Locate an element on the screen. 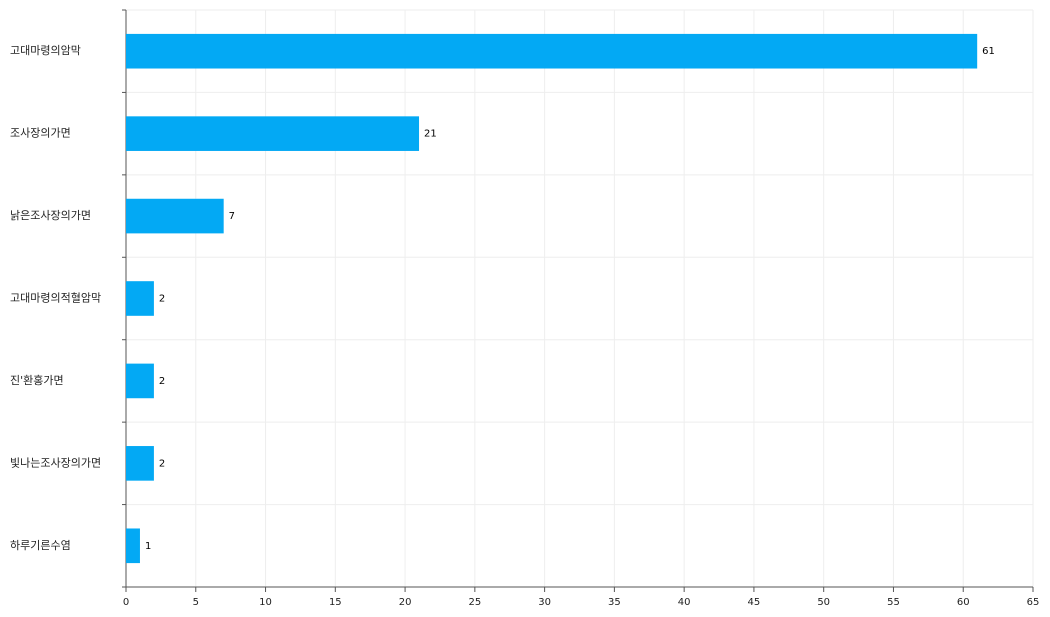 The width and height of the screenshot is (1050, 617). y-tick-label: 빛나는조사장의가면 is located at coordinates (55, 462).